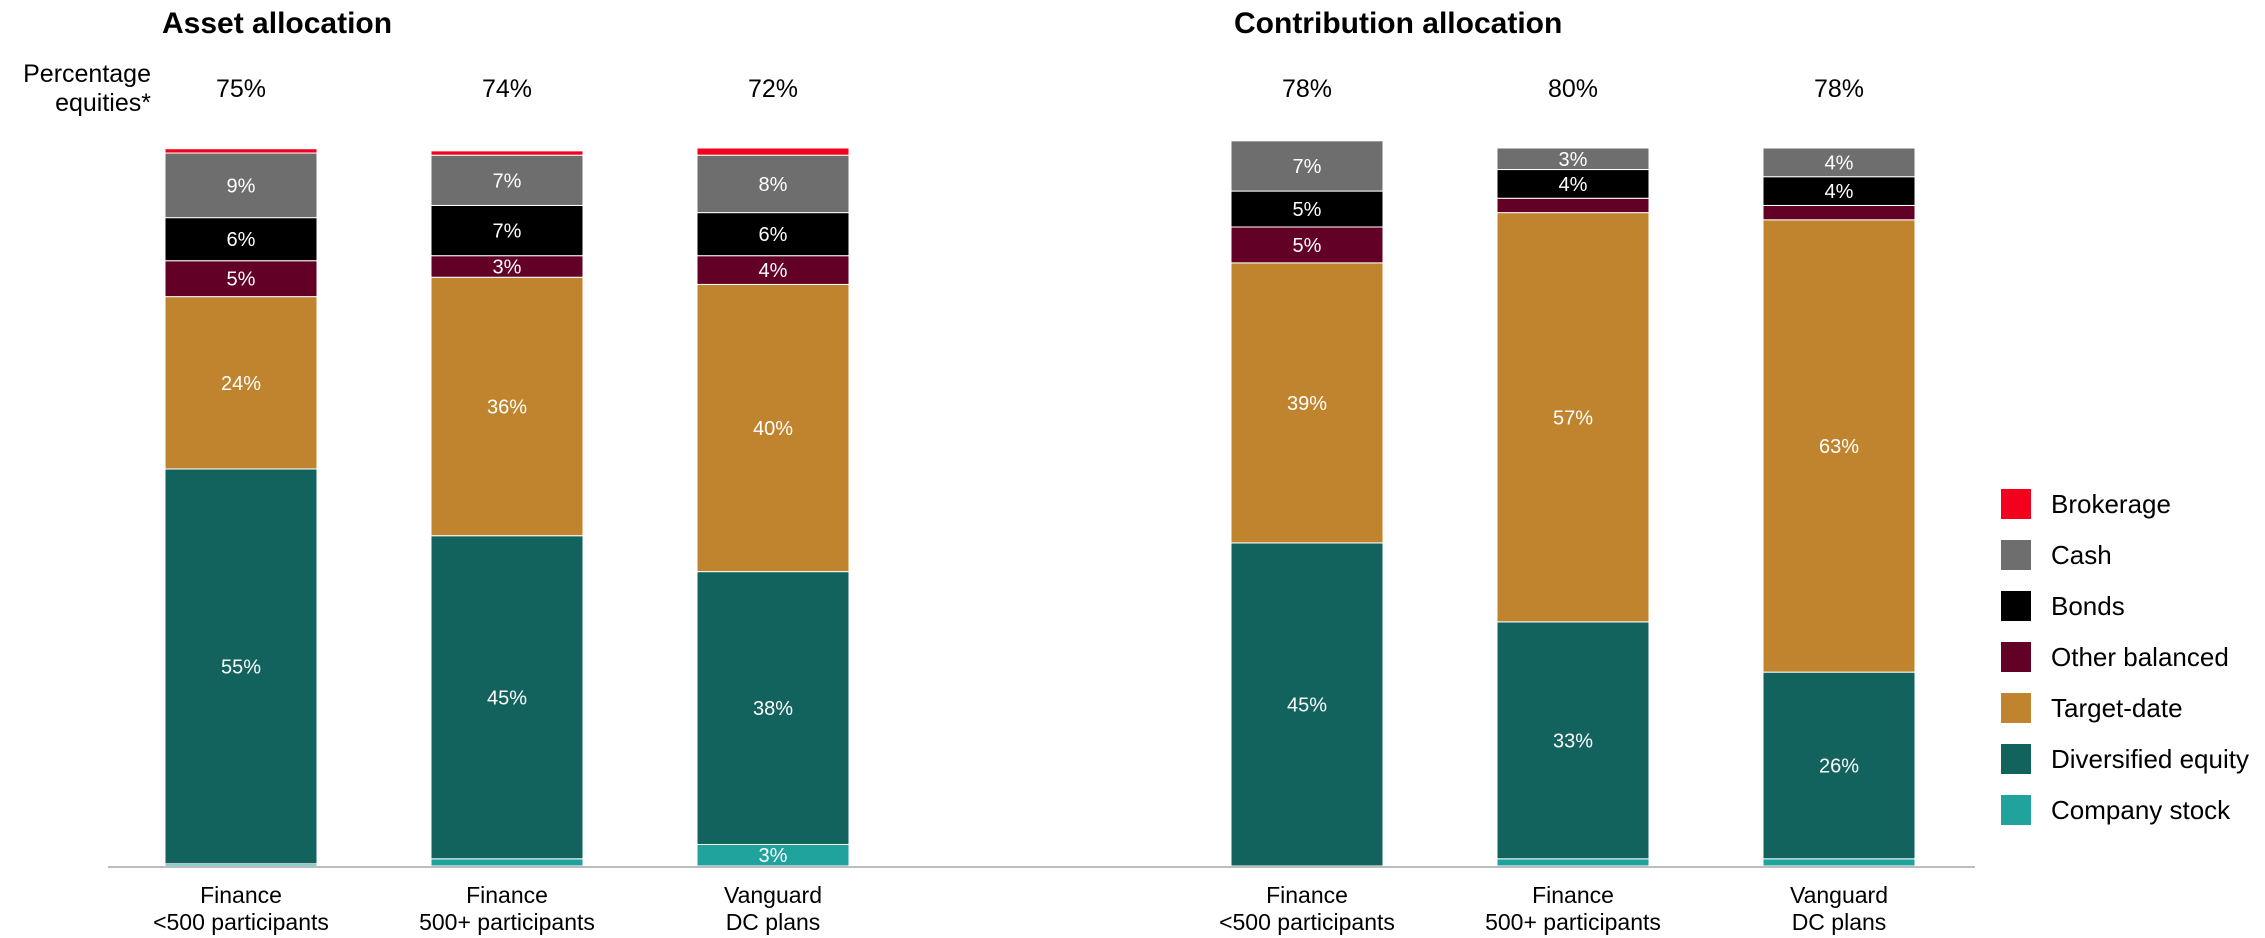  I want to click on segment-label-0-2-4: 6%, so click(773, 235).